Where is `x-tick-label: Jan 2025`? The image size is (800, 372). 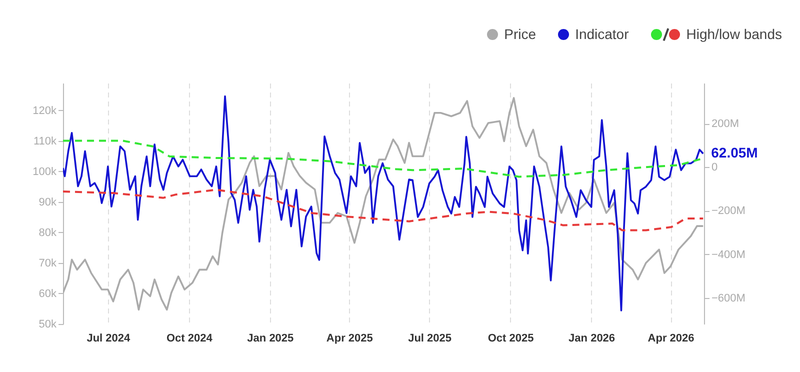
x-tick-label: Jan 2025 is located at coordinates (270, 338).